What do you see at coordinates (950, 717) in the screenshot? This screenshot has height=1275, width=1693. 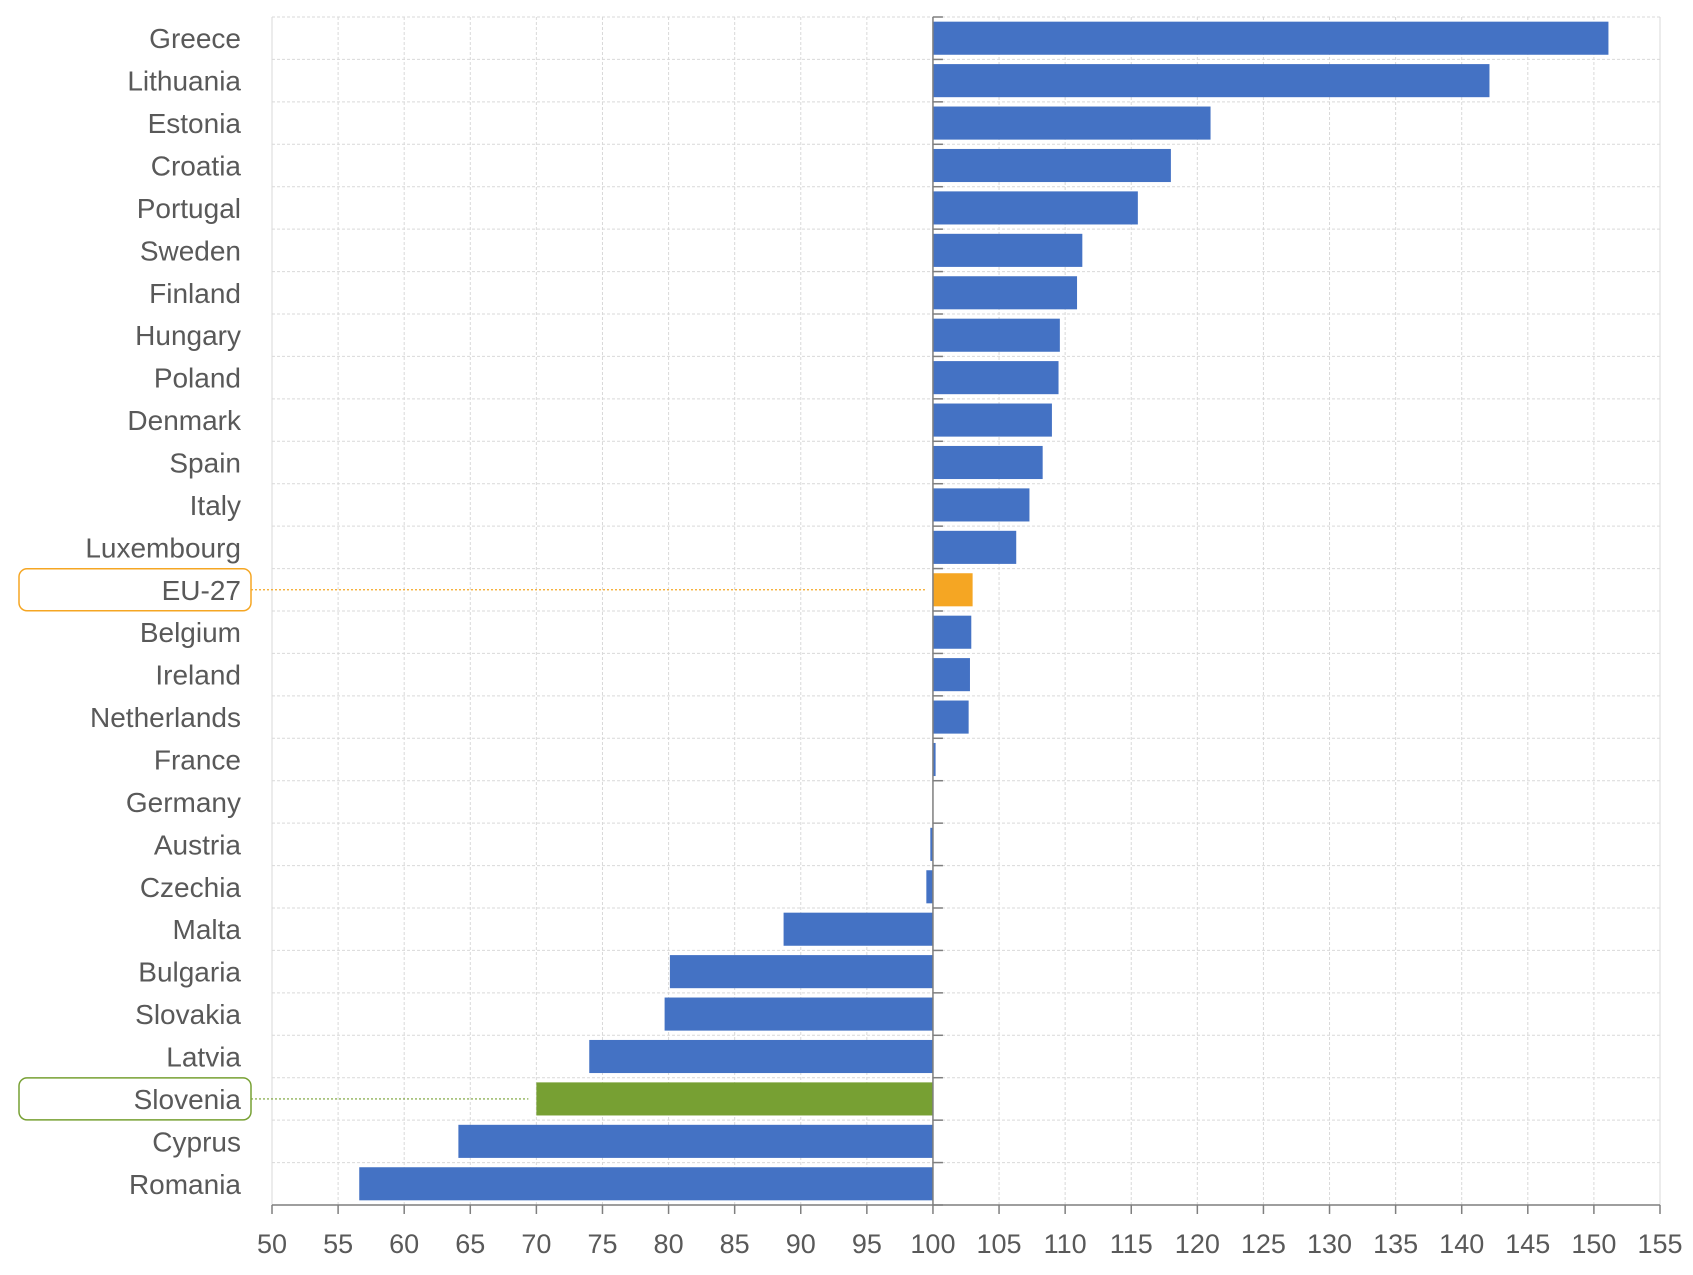 I see `bar-netherlands` at bounding box center [950, 717].